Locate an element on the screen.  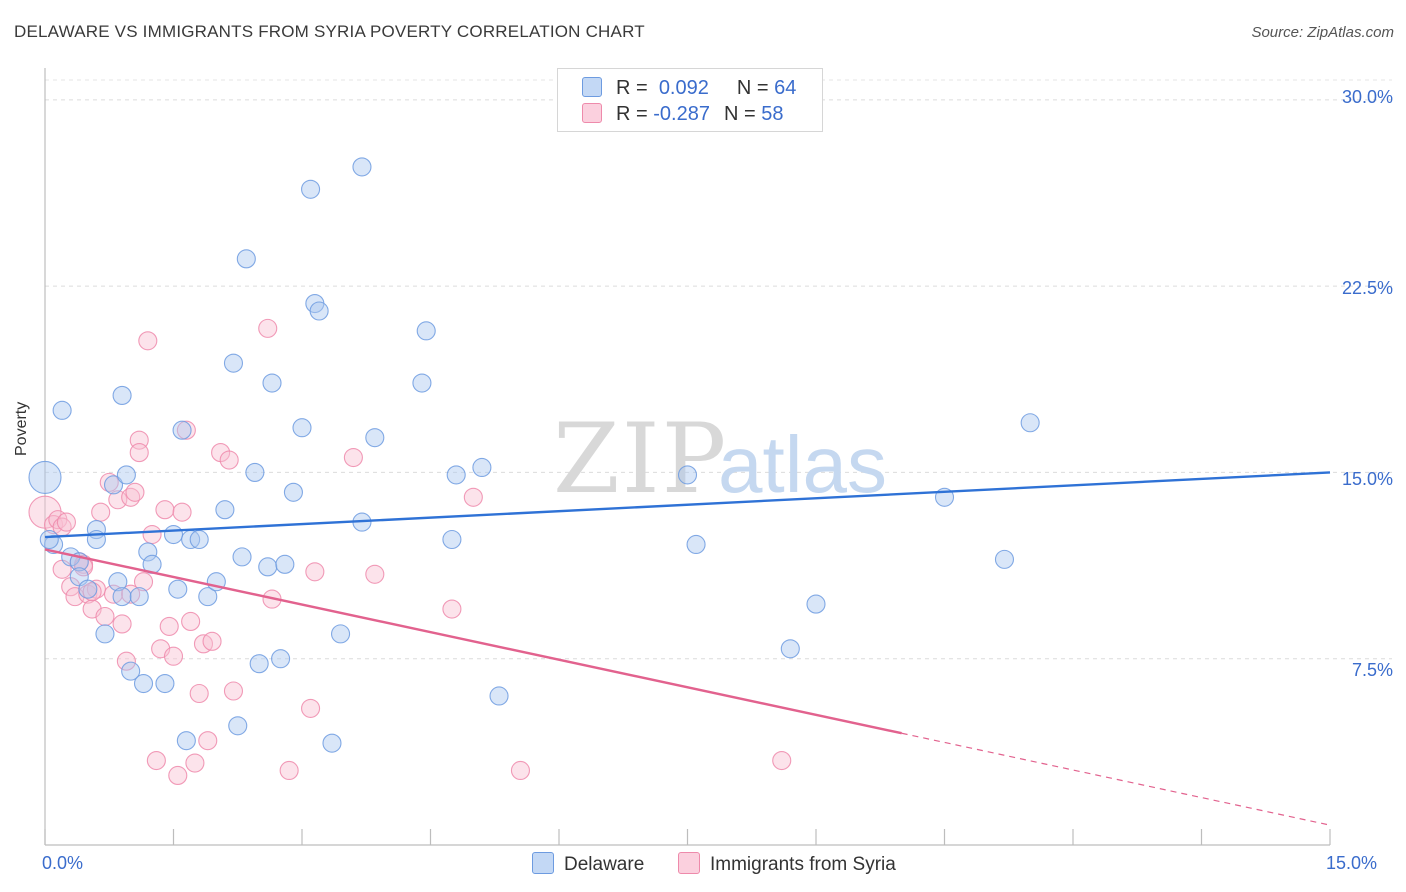
y-tick-7-5: 7.5% is located at coordinates (1372, 670).